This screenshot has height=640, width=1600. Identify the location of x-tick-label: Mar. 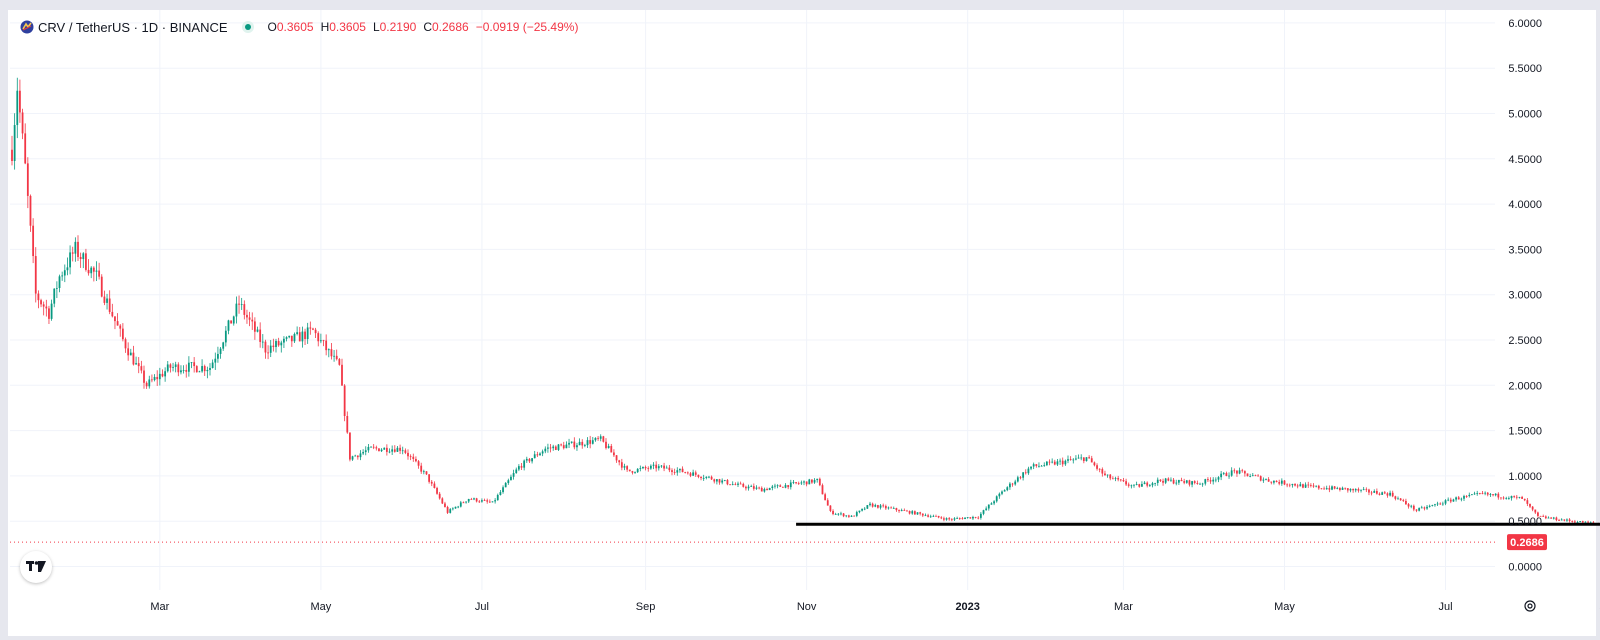
(1123, 607).